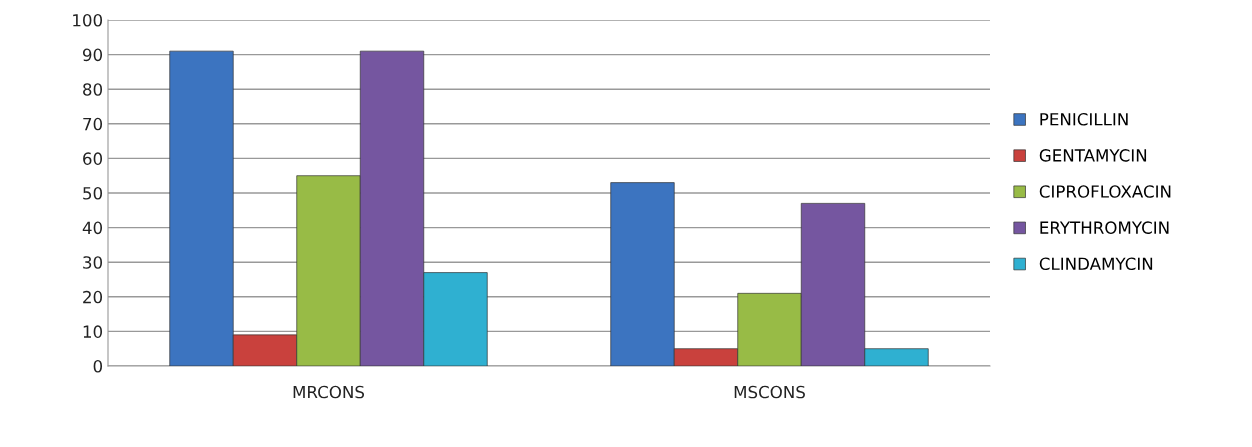 This screenshot has width=1252, height=447. Describe the element at coordinates (92, 55) in the screenshot. I see `y-tick-label: 90` at that location.